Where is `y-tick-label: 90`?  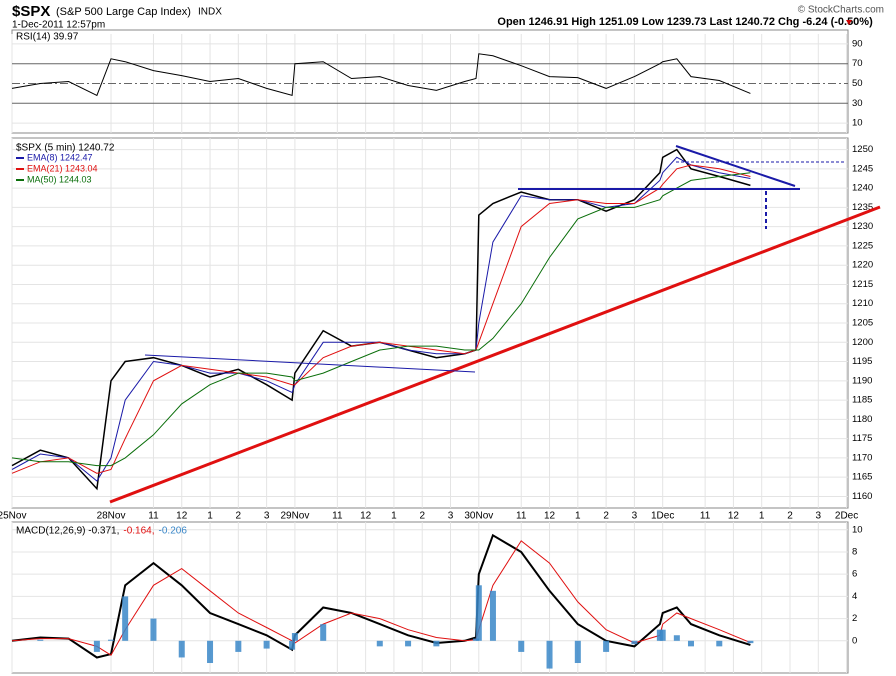
y-tick-label: 90 is located at coordinates (857, 43).